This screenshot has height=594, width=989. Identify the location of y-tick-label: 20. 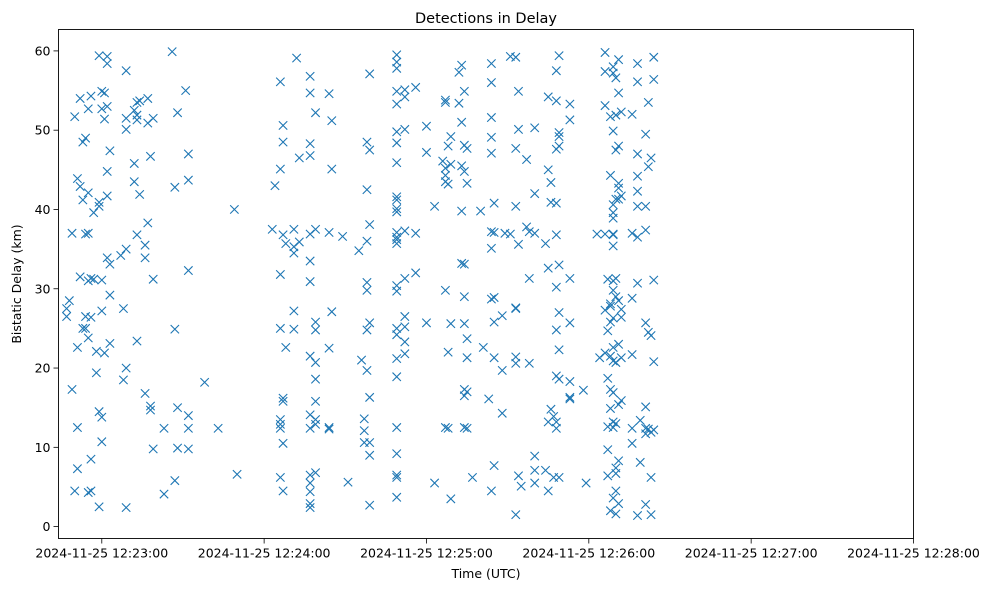
(43, 368).